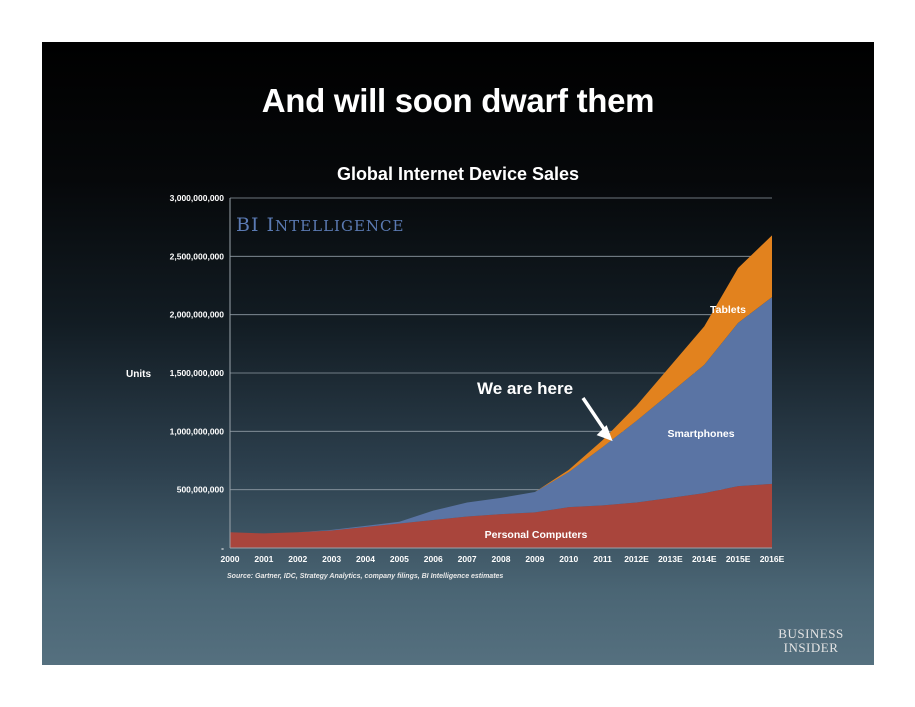 Image resolution: width=915 pixels, height=707 pixels. Describe the element at coordinates (811, 647) in the screenshot. I see `logo-line-2: INSIDER` at that location.